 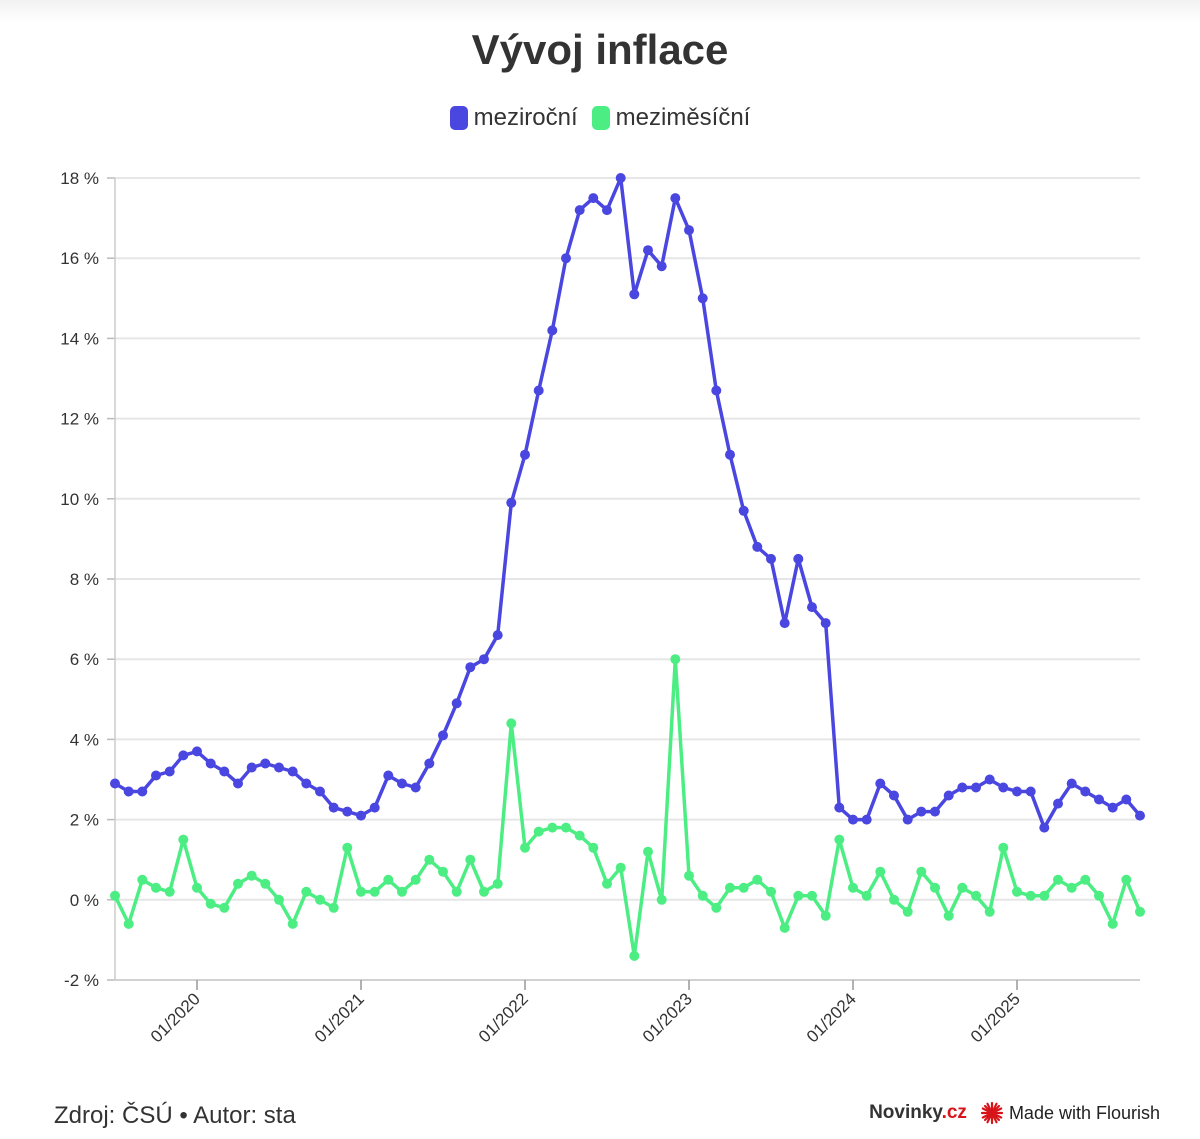 What do you see at coordinates (600, 49) in the screenshot?
I see `chart-title: Vývoj inflace` at bounding box center [600, 49].